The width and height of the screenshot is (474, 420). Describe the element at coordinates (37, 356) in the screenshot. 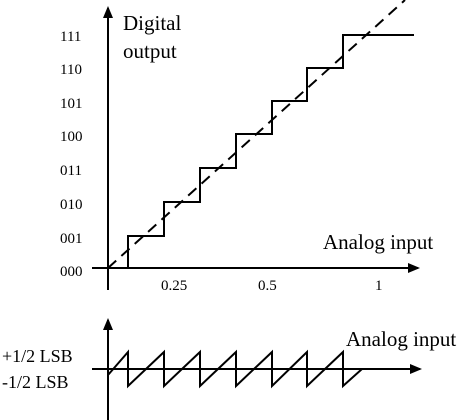

I see `upper-error-label: +1/2 LSB` at that location.